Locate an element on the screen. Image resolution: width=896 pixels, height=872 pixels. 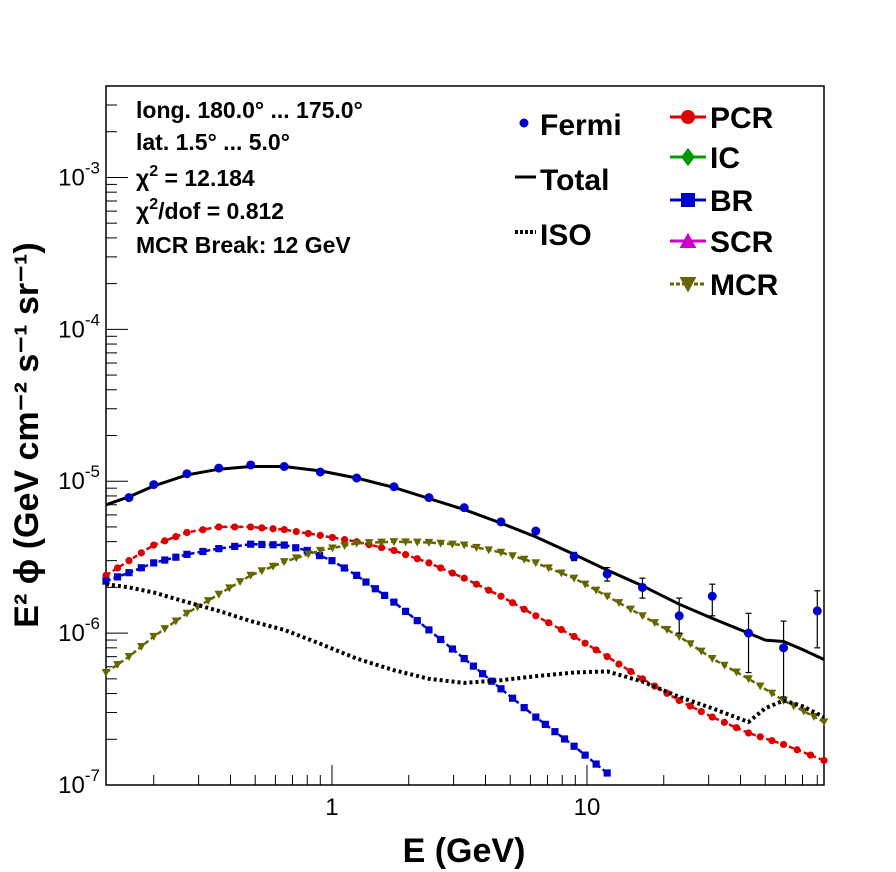
legend-symbol-br is located at coordinates (688, 200).